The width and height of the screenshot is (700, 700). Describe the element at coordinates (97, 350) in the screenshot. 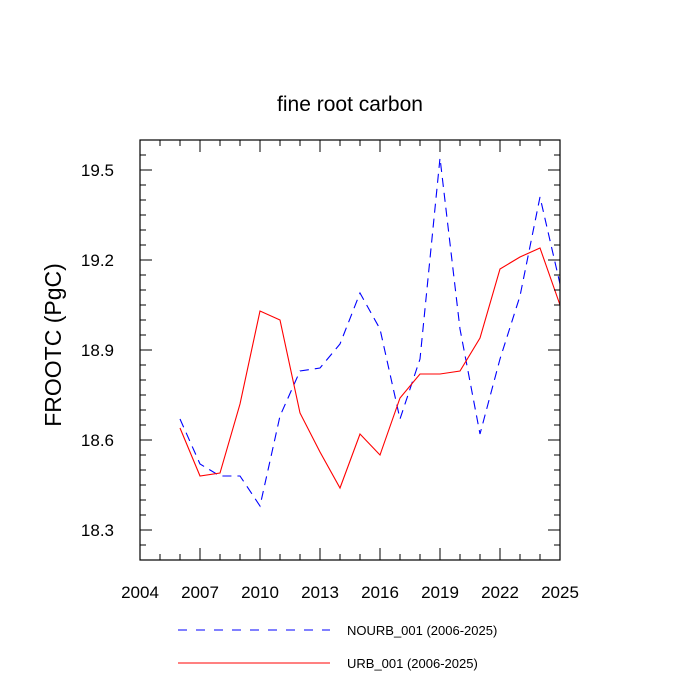

I see `y-tick-label: 18.9` at that location.